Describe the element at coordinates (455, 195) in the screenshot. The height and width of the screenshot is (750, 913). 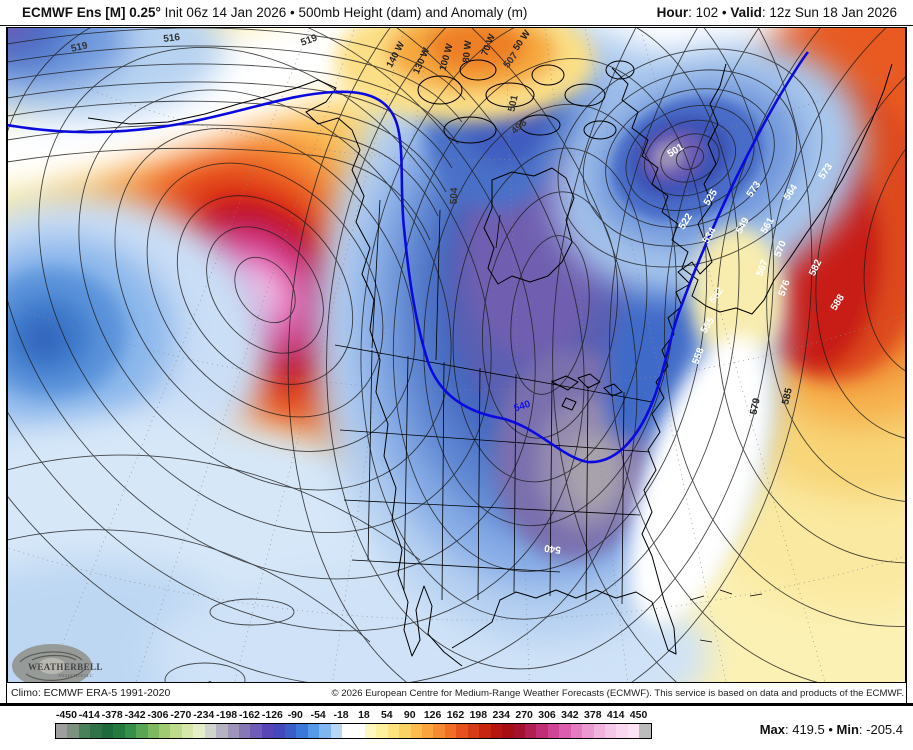
I see `contour-label: 504` at that location.